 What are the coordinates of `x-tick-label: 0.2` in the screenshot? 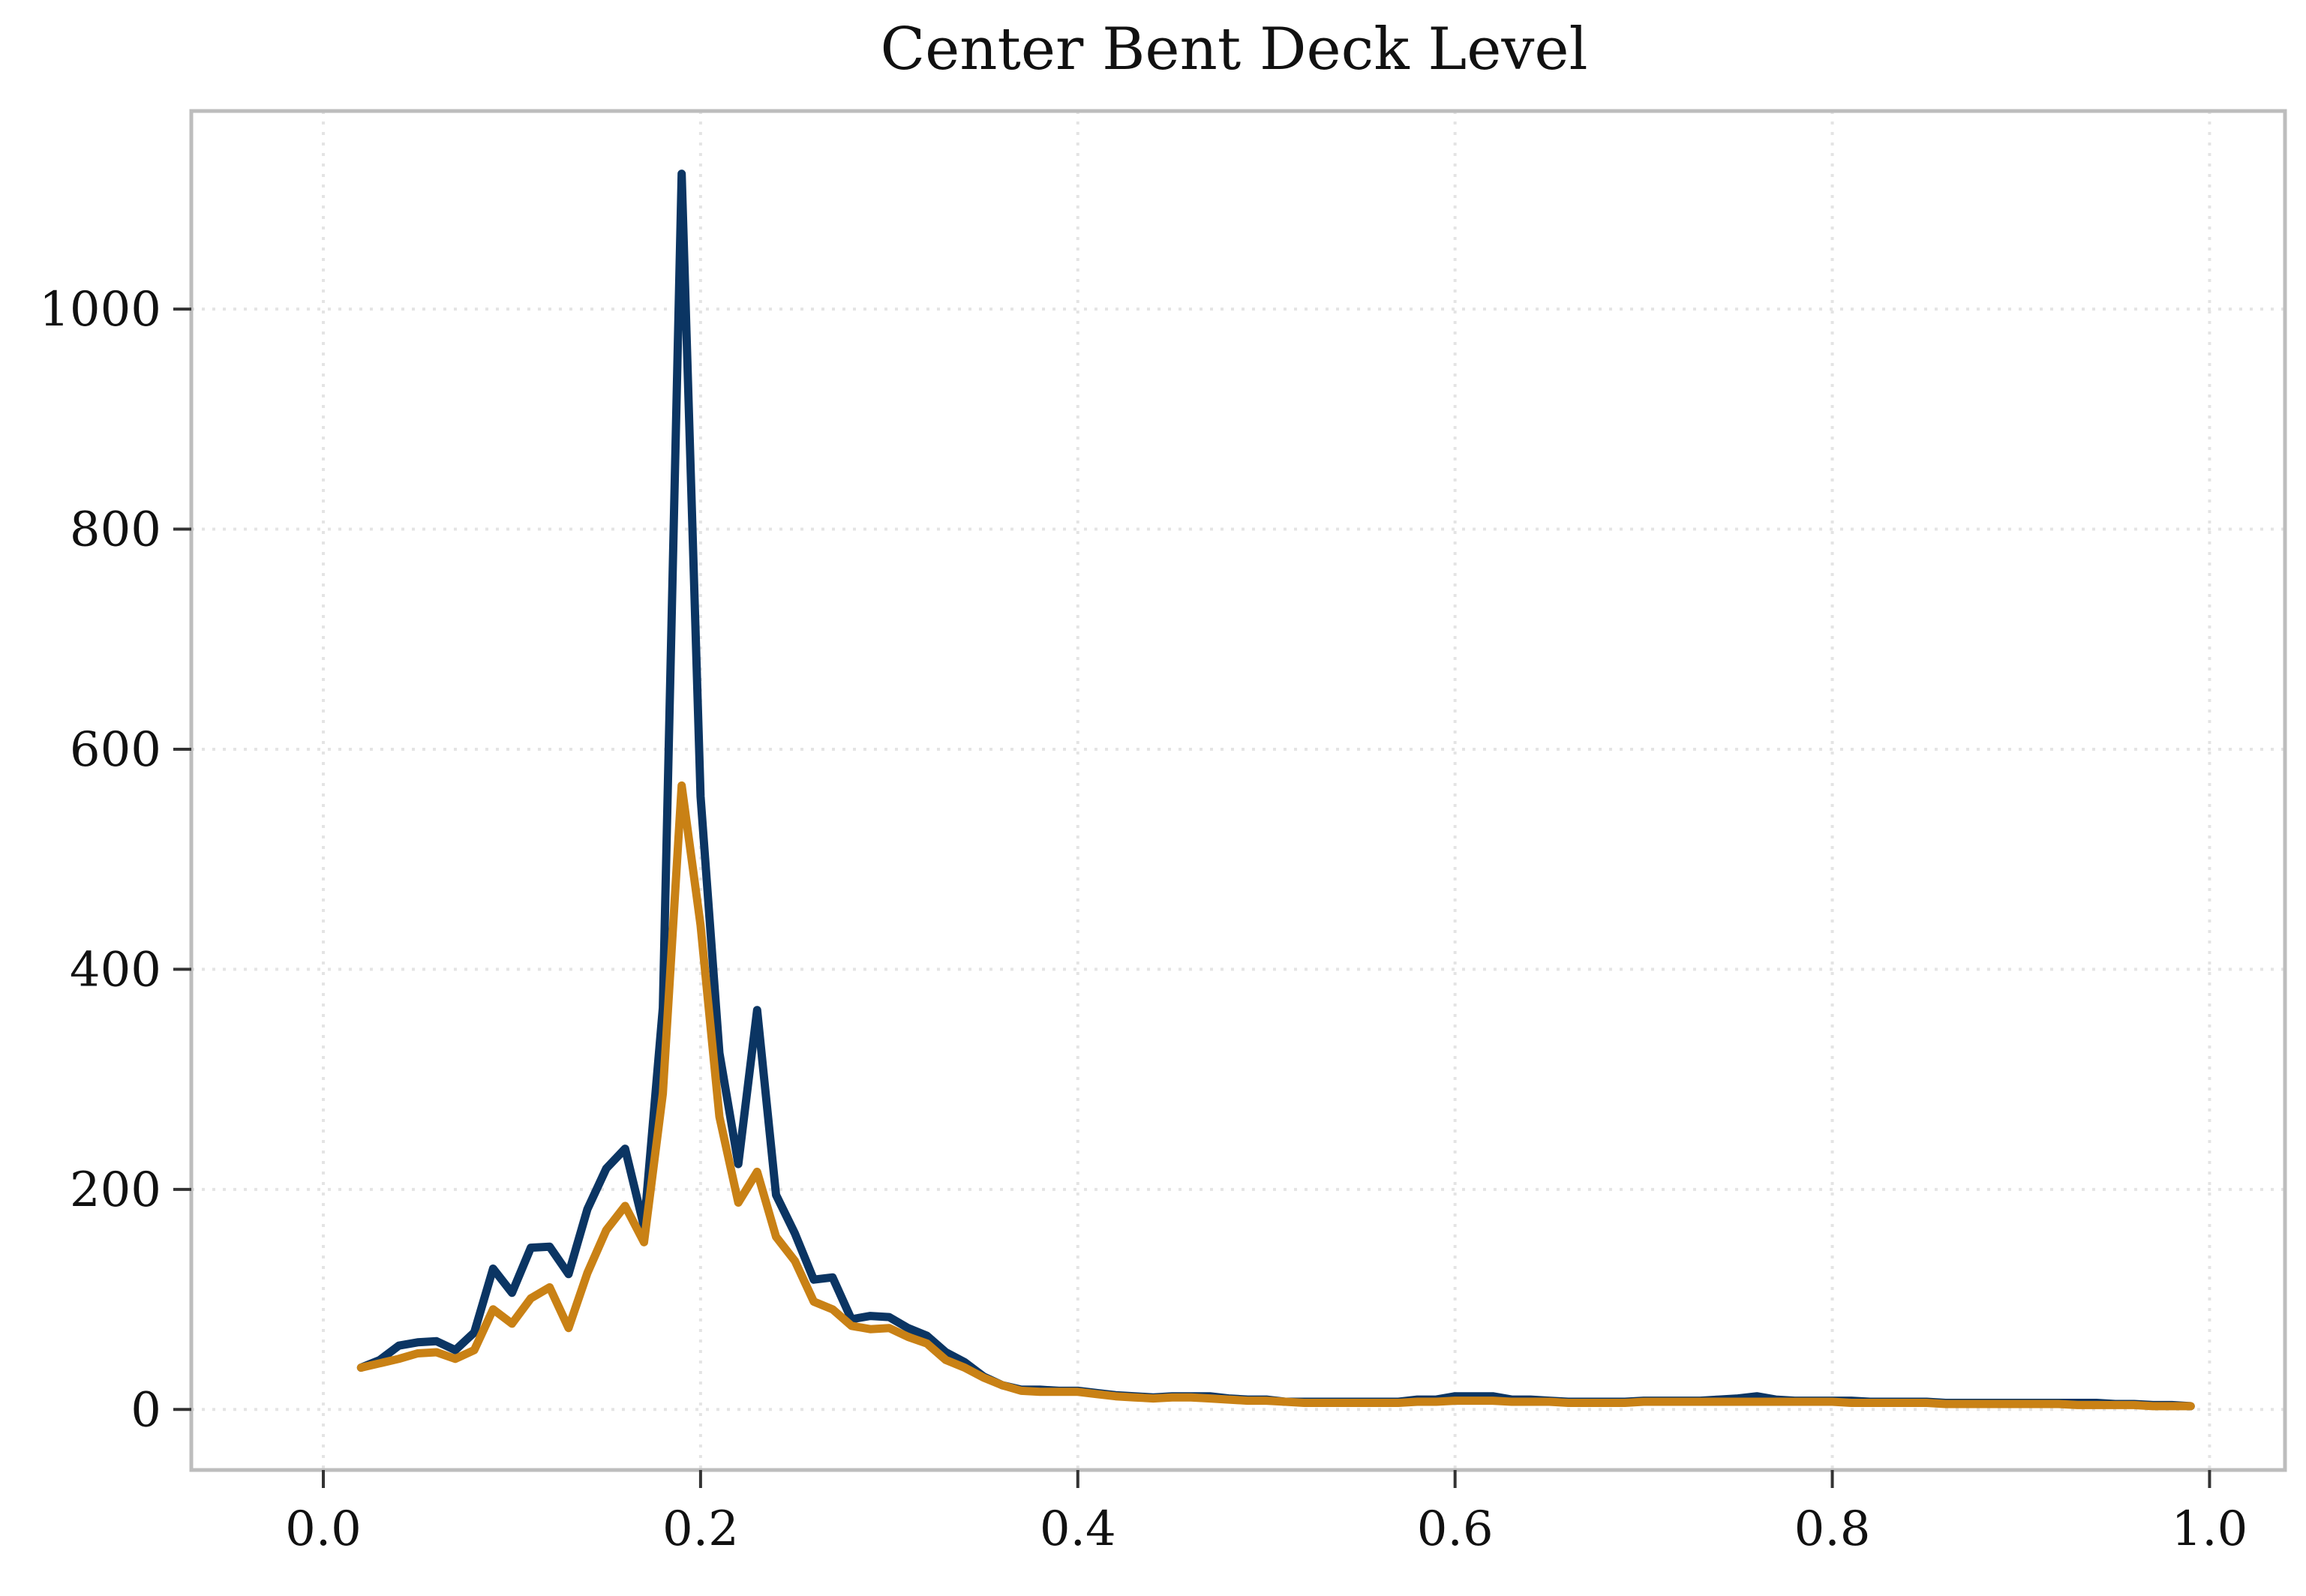 It's located at (700, 1529).